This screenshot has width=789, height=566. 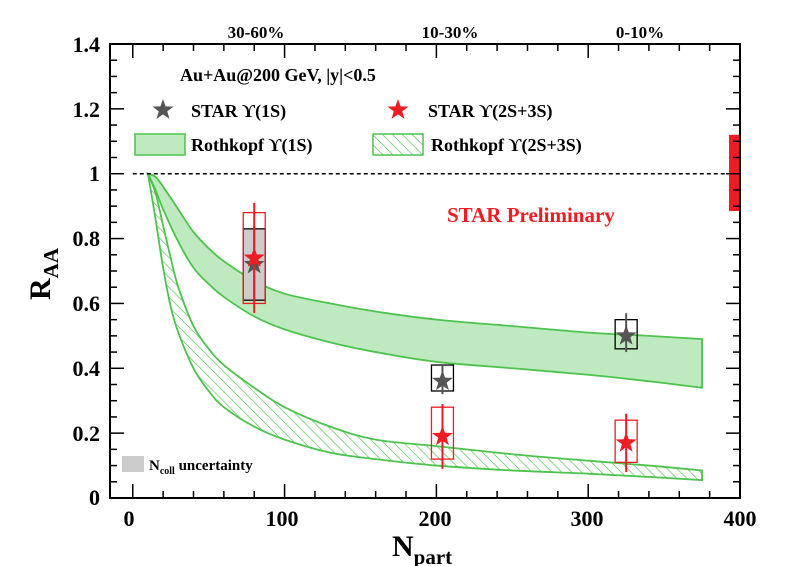 I want to click on top-label-30-60: 30-60%, so click(x=256, y=32).